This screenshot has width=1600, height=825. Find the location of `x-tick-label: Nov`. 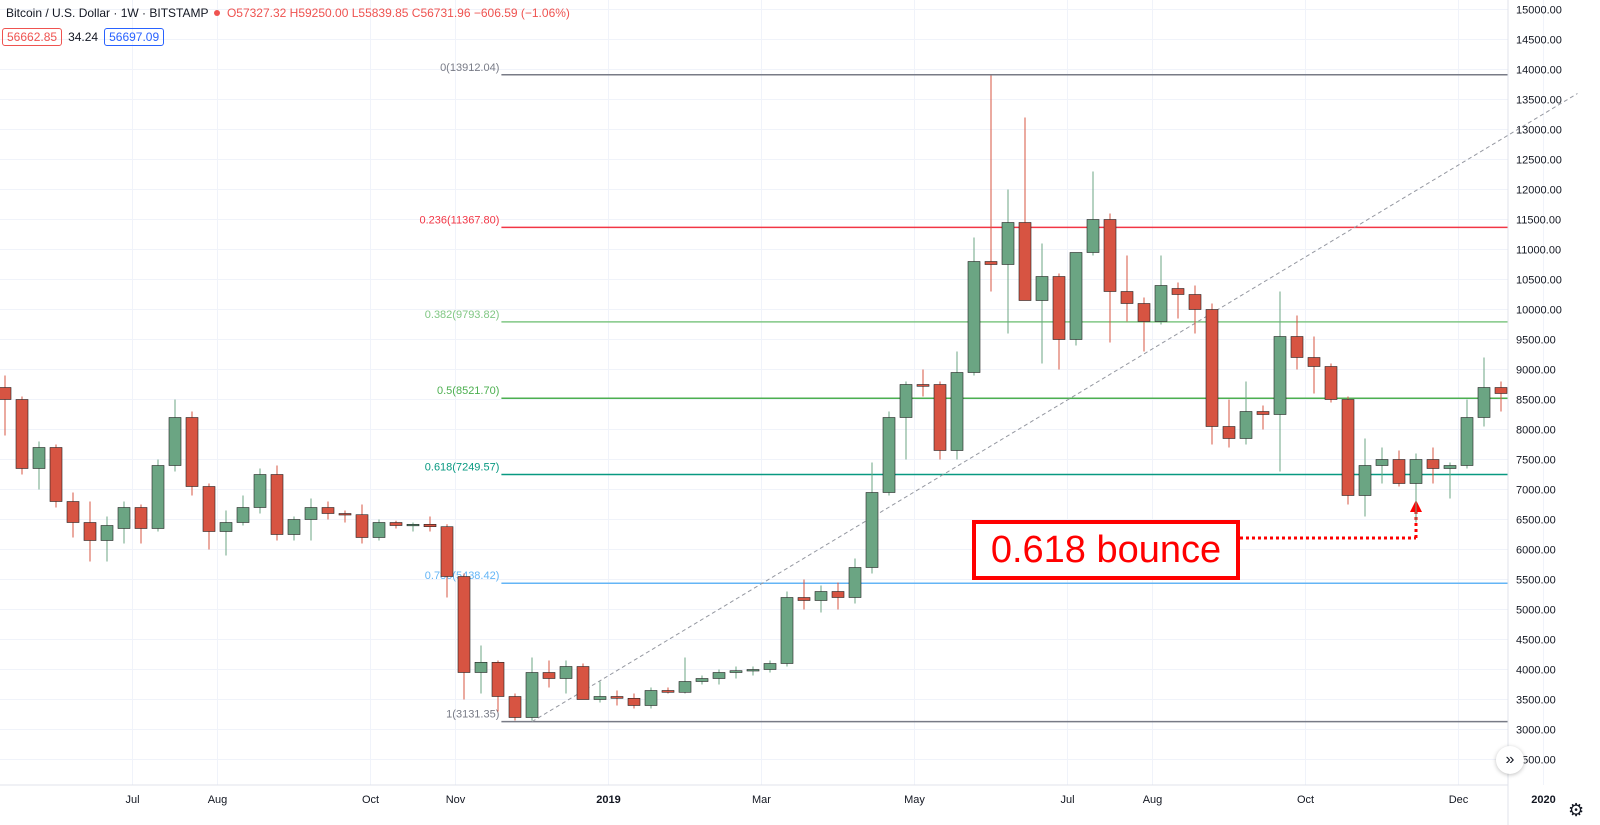

x-tick-label: Nov is located at coordinates (456, 800).